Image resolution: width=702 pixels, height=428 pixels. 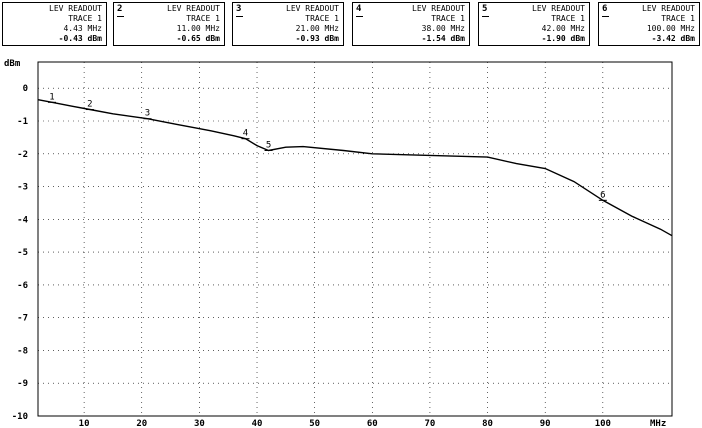 I want to click on y-tick-label: -3, so click(x=22, y=188).